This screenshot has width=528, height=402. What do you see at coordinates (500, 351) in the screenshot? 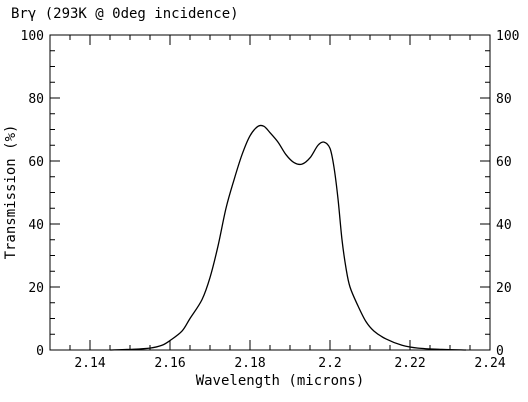
I see `y-tick-label-right: 0` at bounding box center [500, 351].